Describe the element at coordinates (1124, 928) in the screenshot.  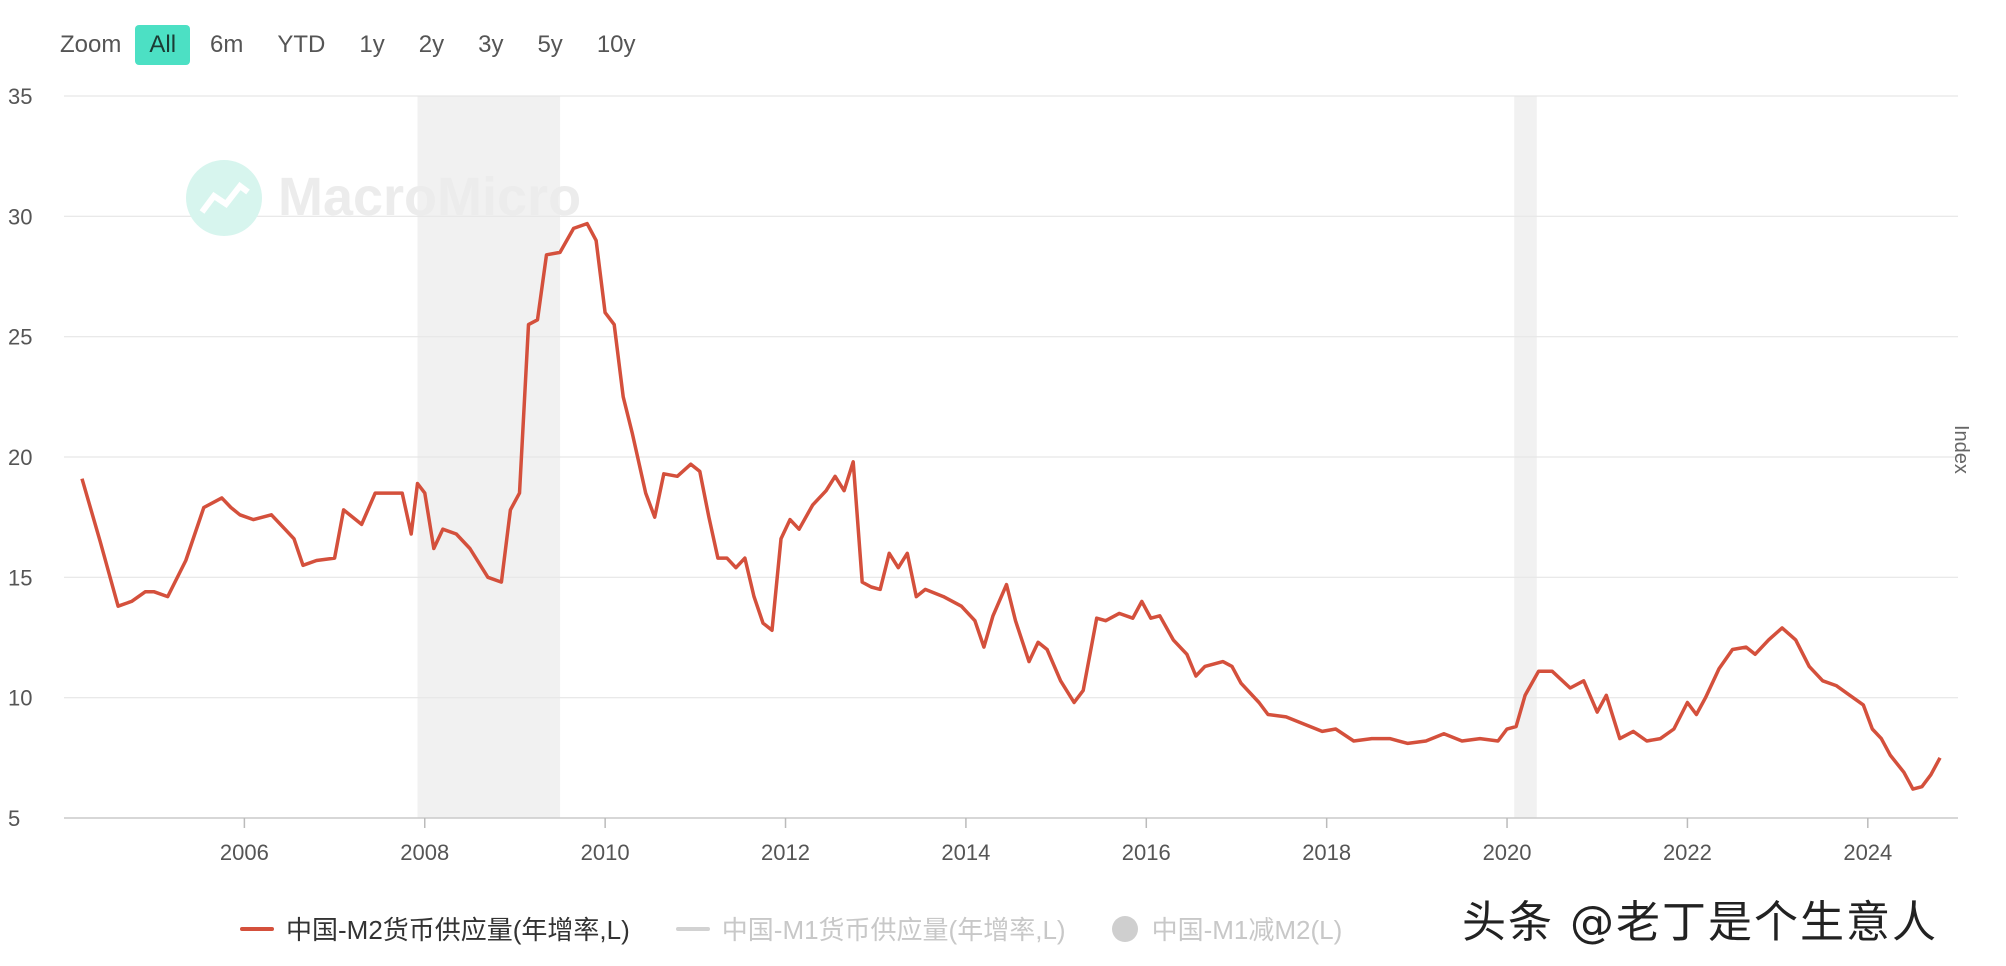
I see `legend-swatch-m1-minus-m2` at that location.